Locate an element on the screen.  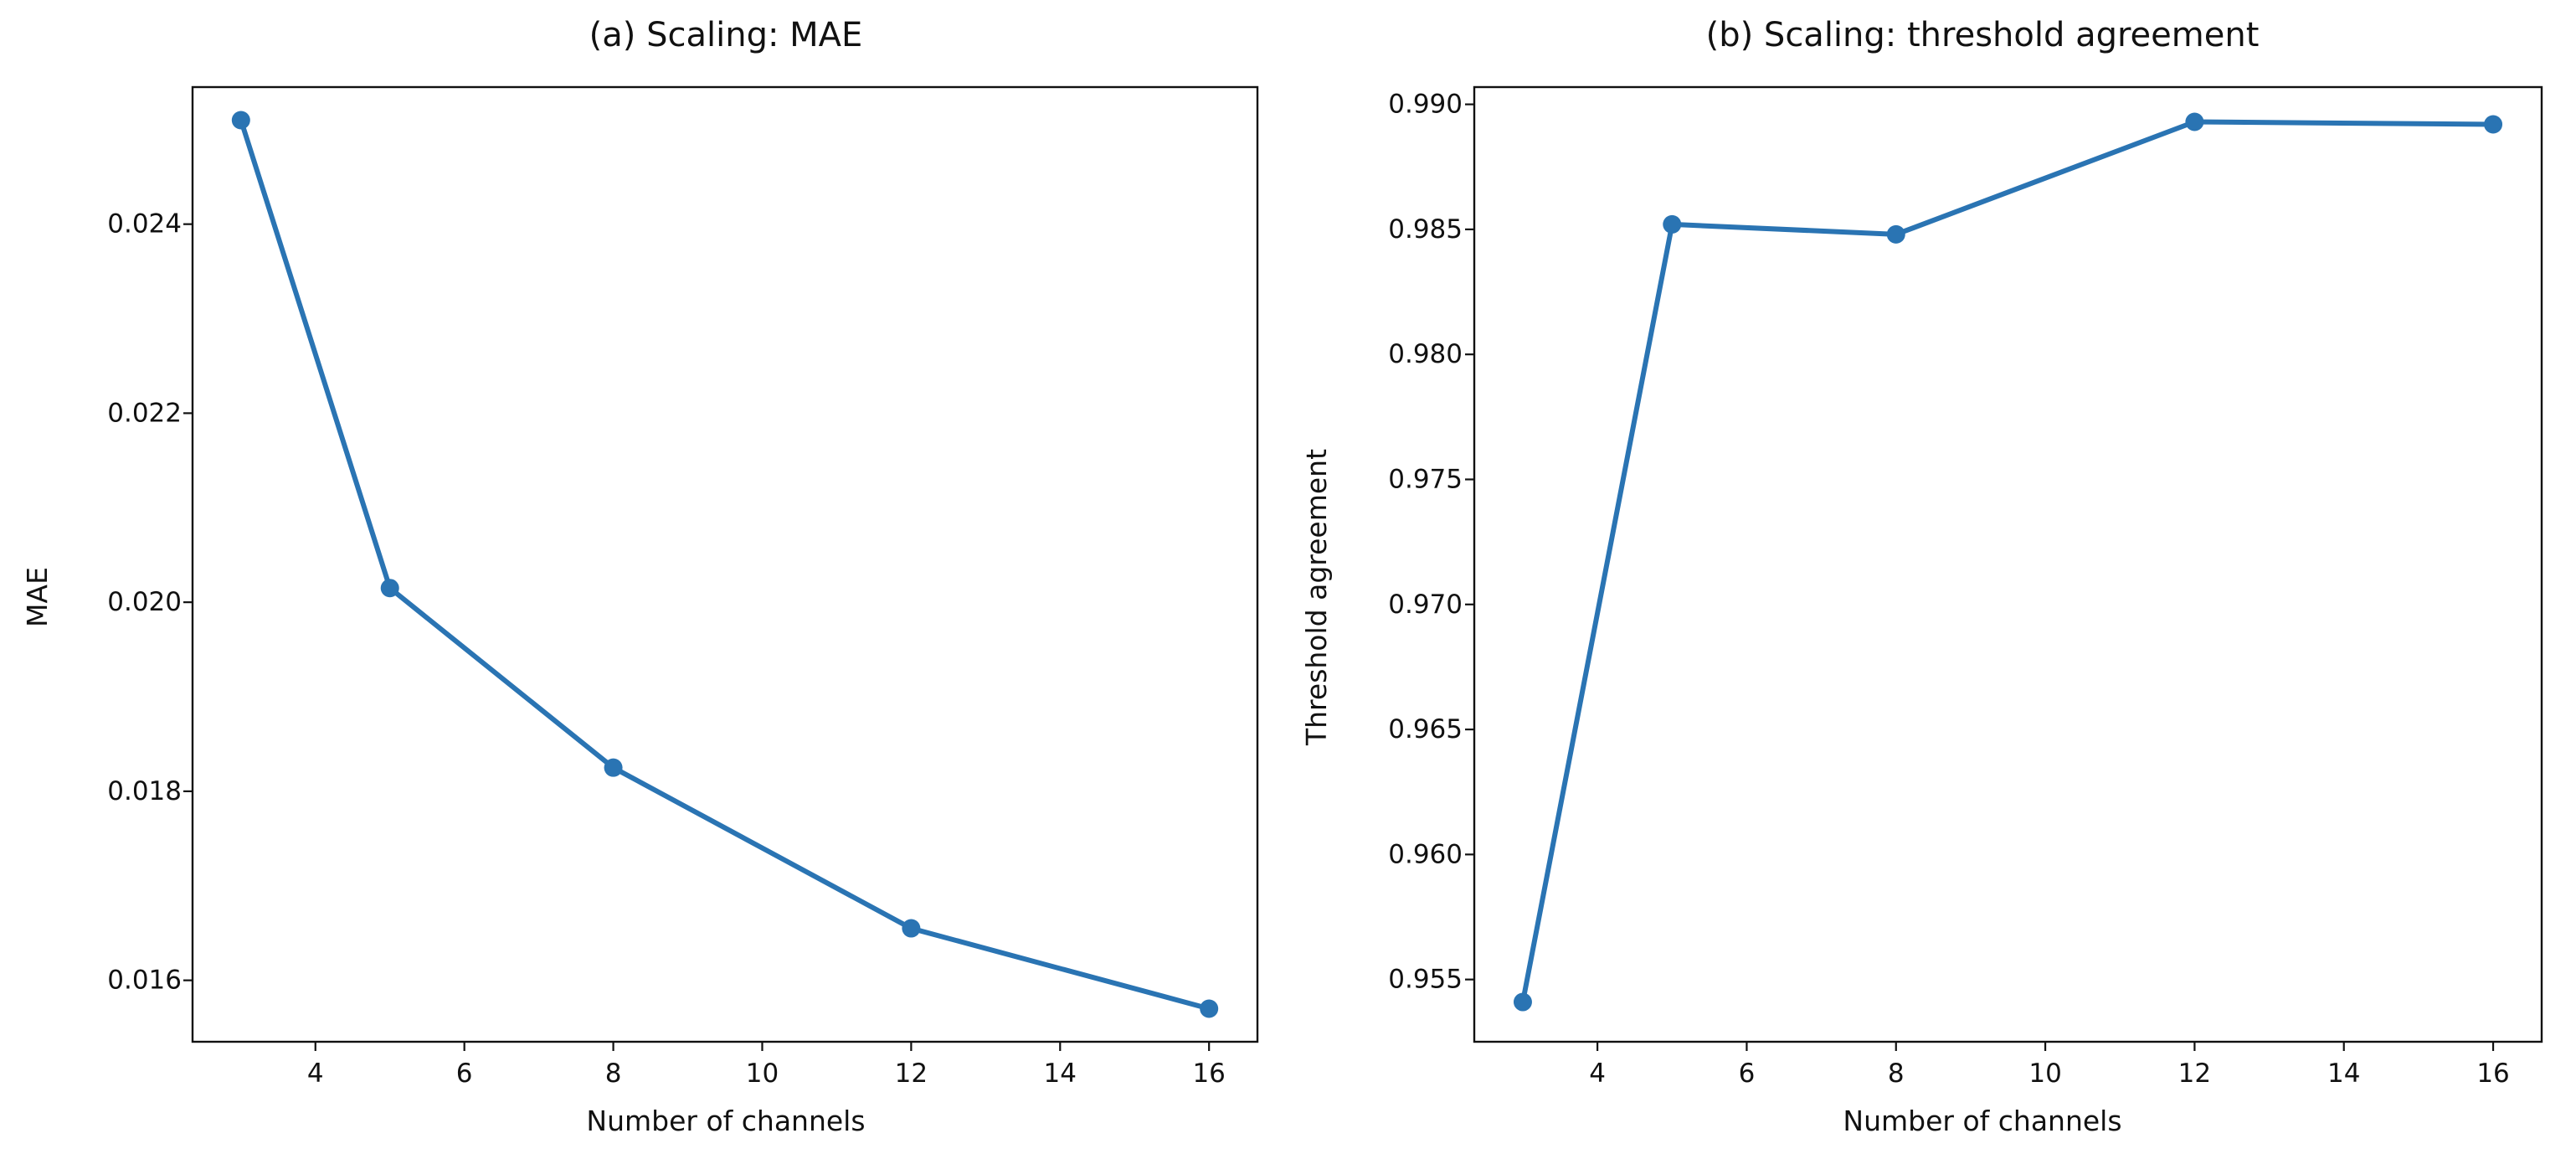
y-tick-label: 0.020 is located at coordinates (144, 602).